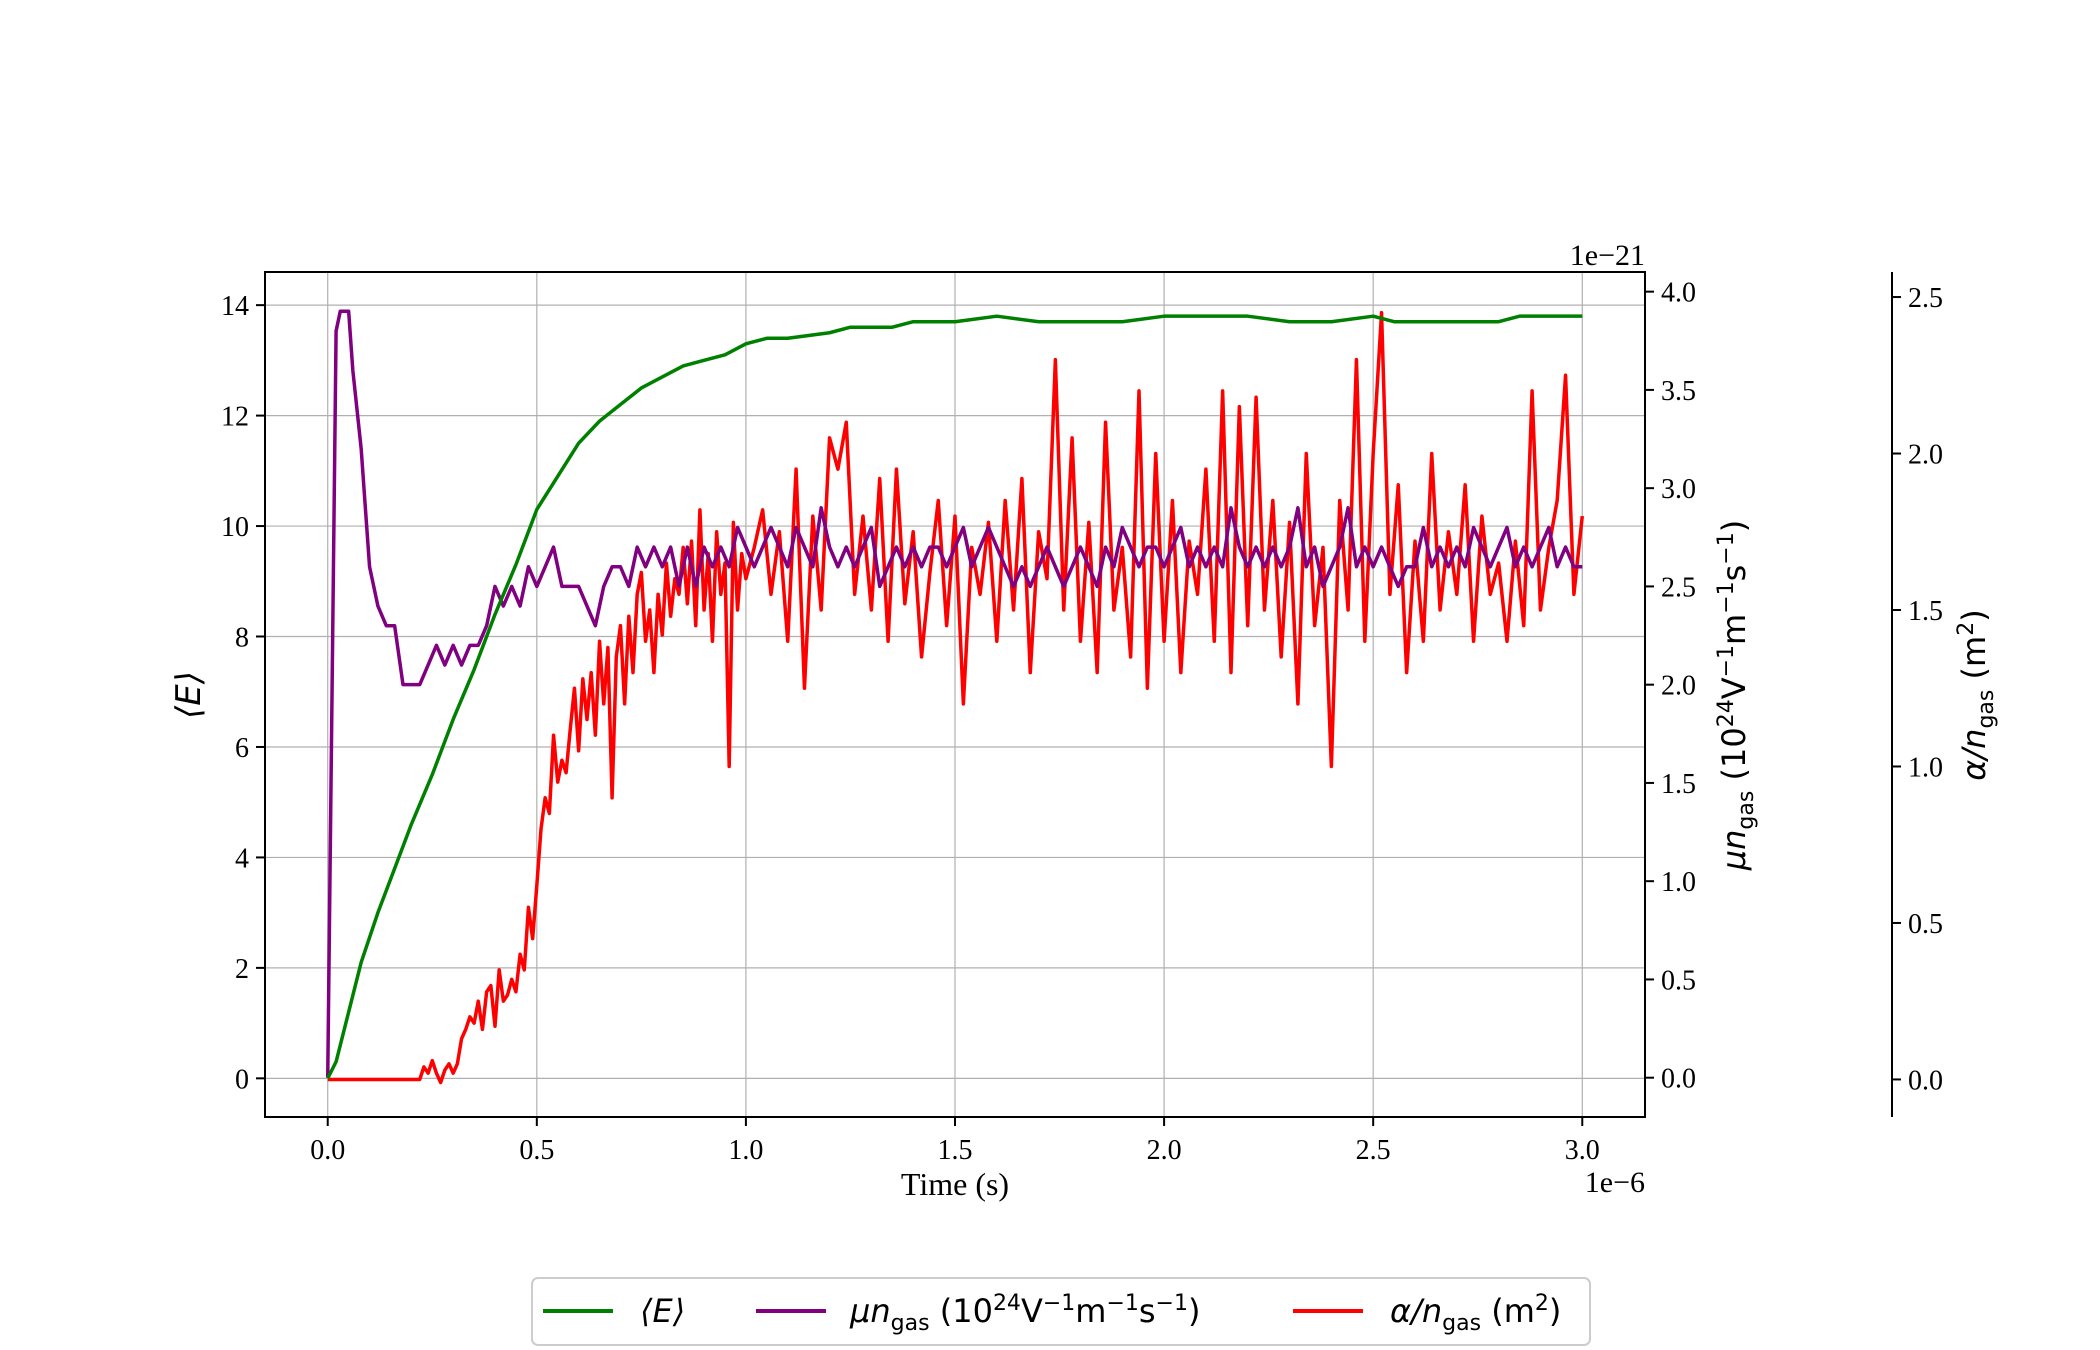 The image size is (2100, 1350). Describe the element at coordinates (1974, 663) in the screenshot. I see `y-right2-label-rest: (m` at that location.